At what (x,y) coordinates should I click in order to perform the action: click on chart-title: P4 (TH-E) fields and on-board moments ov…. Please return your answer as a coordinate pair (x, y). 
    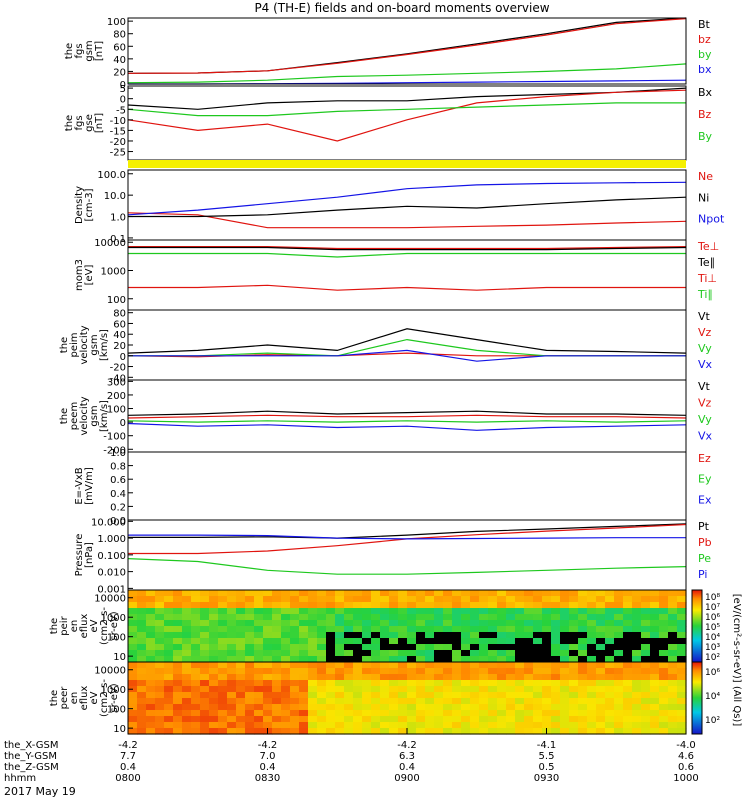
    Looking at the image, I should click on (401, 8).